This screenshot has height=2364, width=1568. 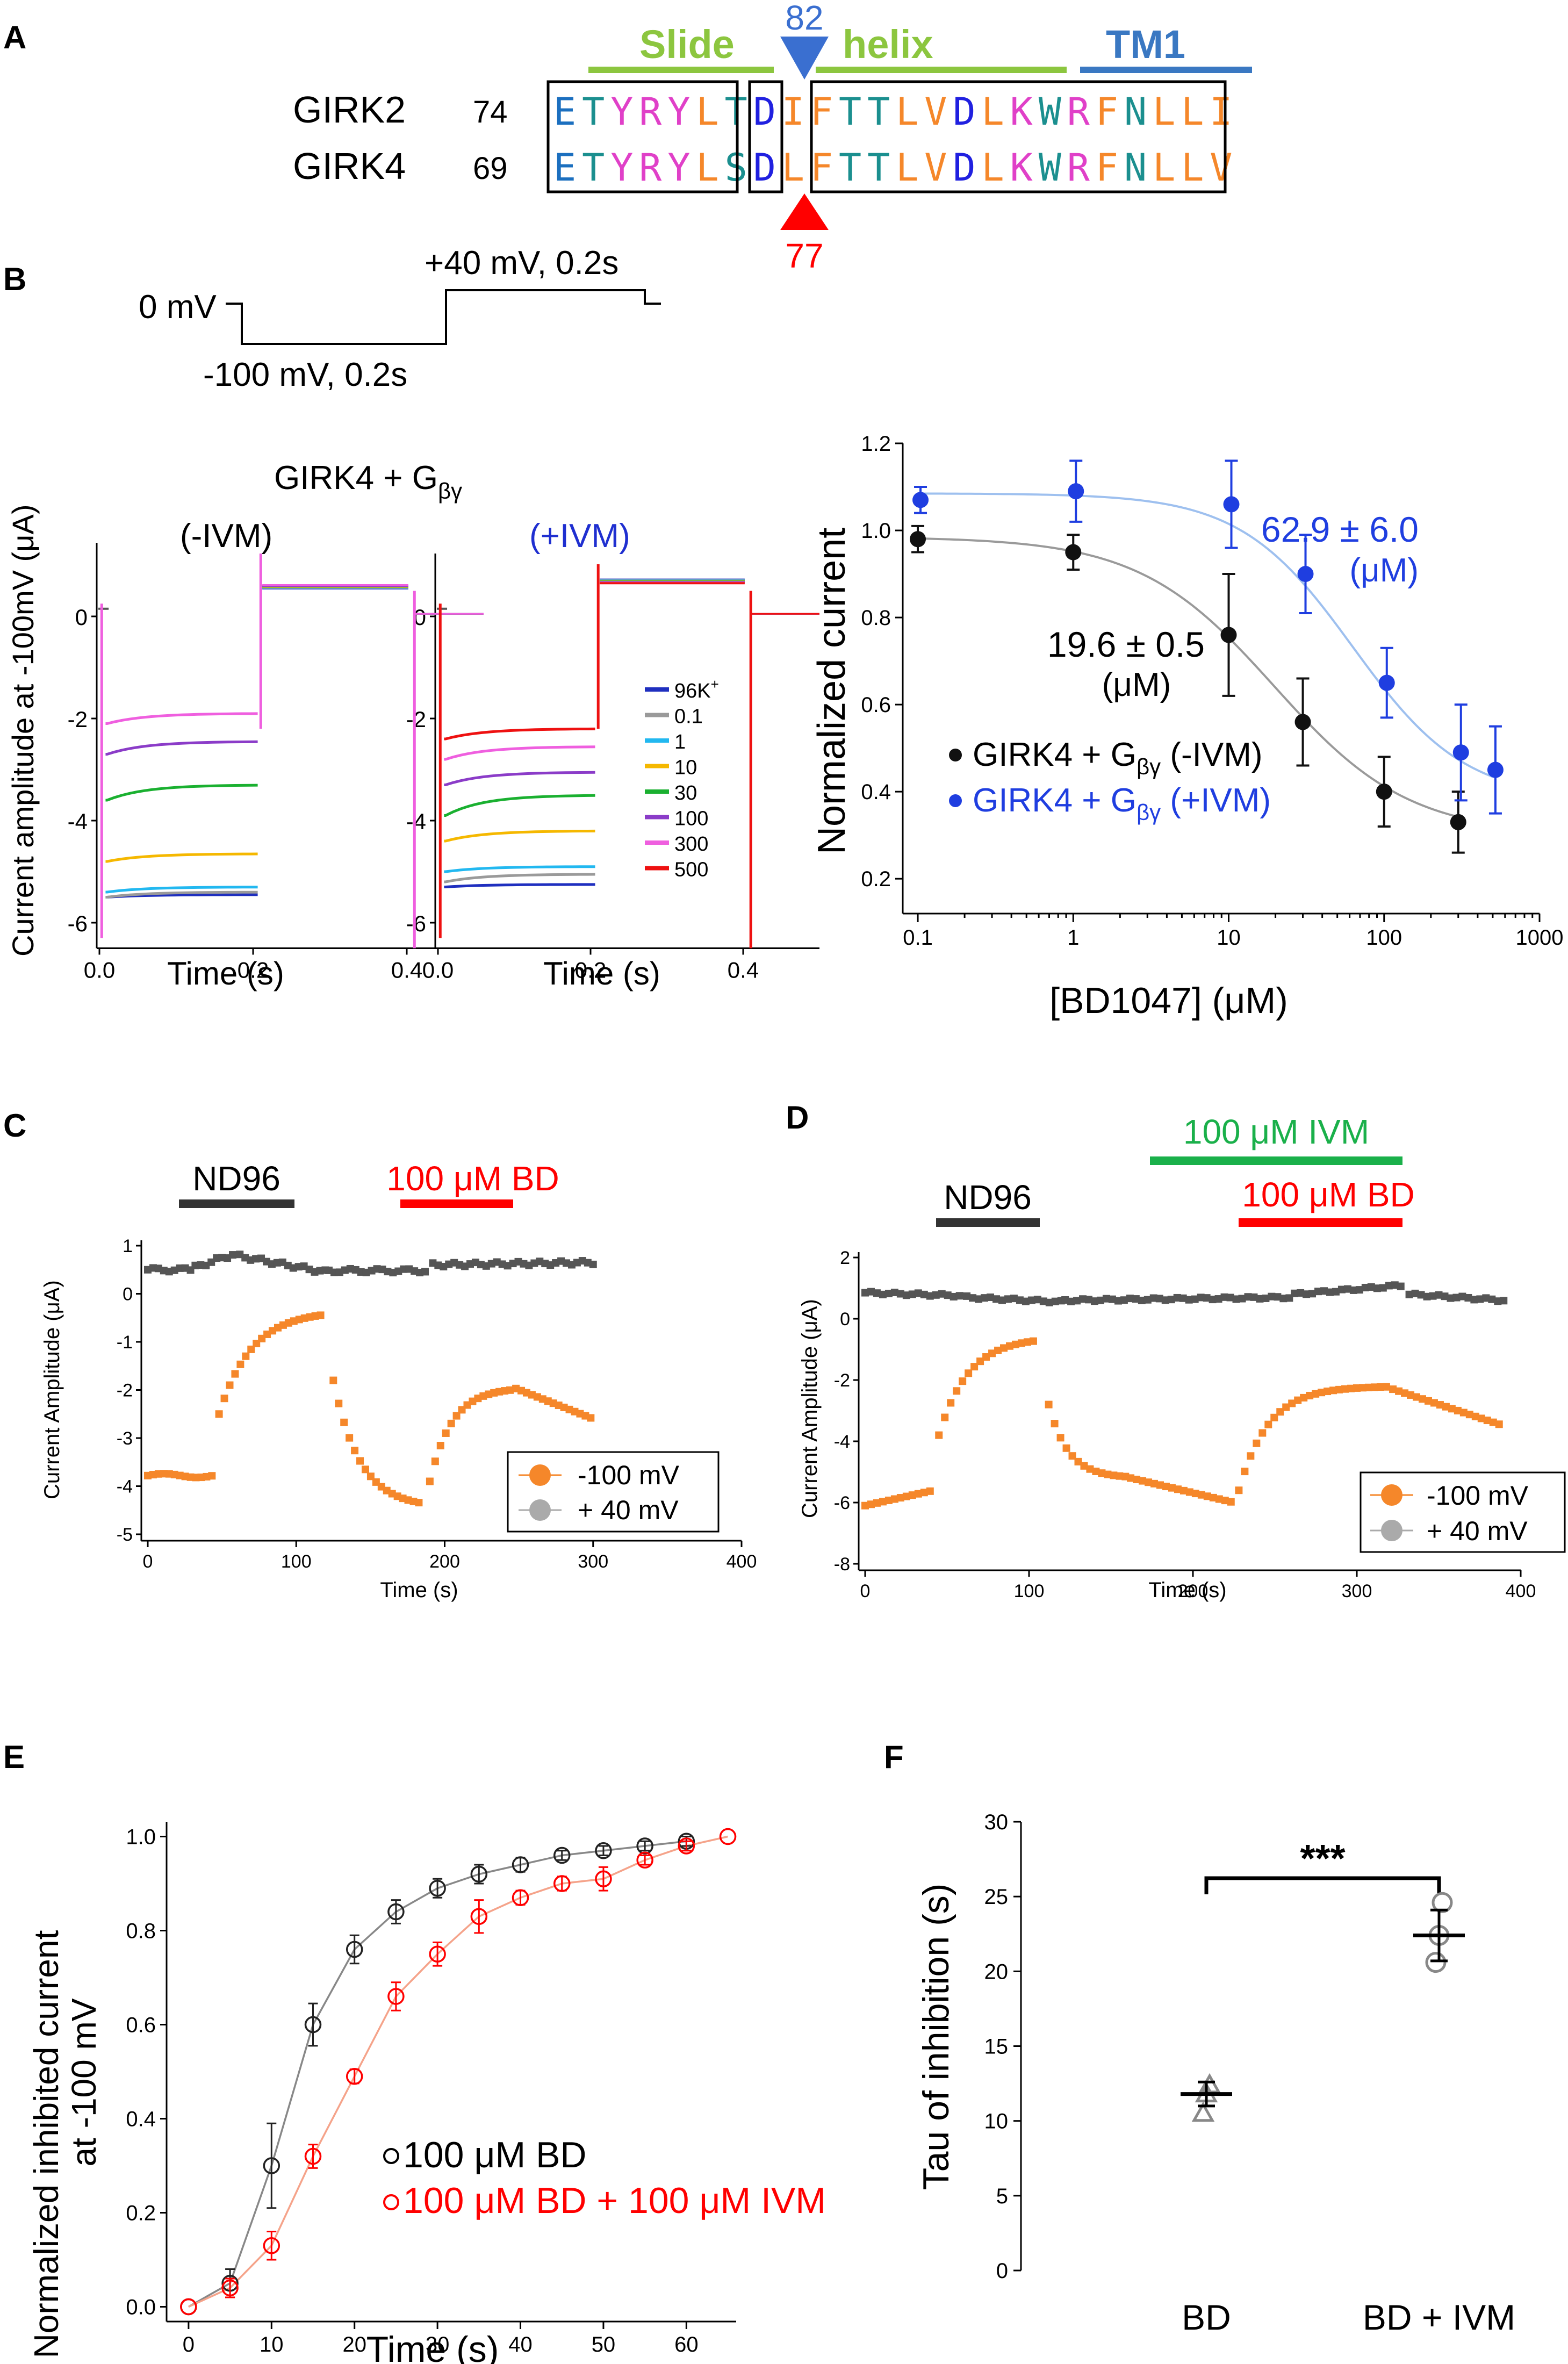 What do you see at coordinates (876, 705) in the screenshot?
I see `dose-y-tick-label: 0.6` at bounding box center [876, 705].